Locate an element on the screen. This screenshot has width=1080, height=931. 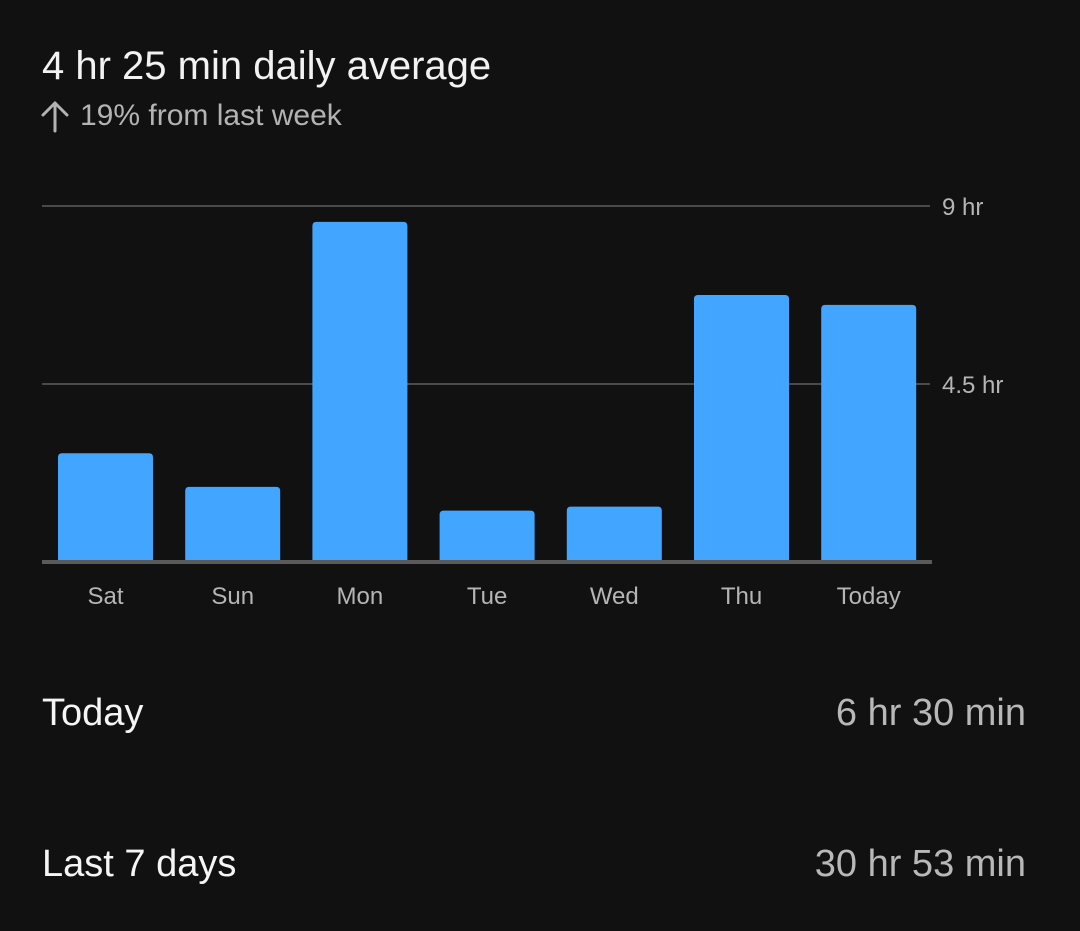
today-stat-row: Today 6 hr 30 min is located at coordinates (534, 713).